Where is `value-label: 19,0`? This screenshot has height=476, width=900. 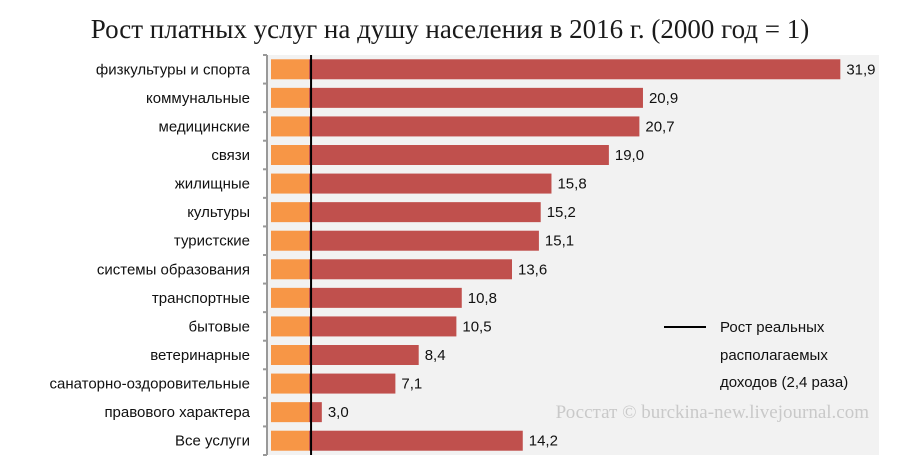 value-label: 19,0 is located at coordinates (629, 155).